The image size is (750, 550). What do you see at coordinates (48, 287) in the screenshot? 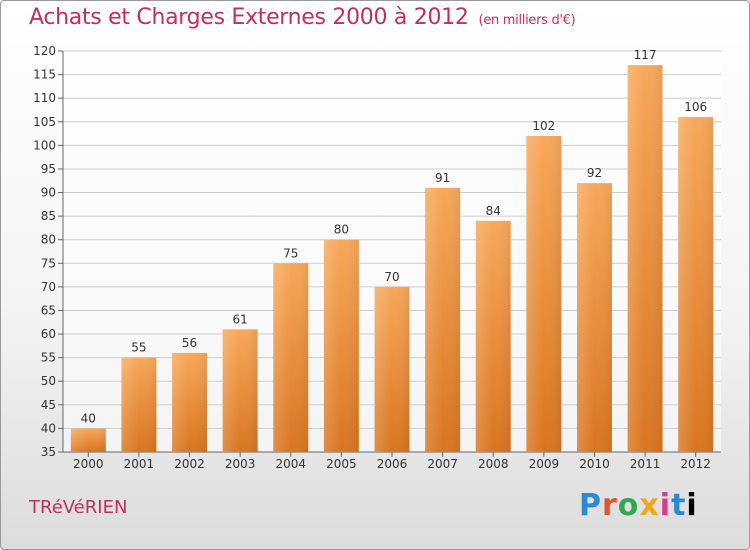
I see `y-tick-label: 70` at bounding box center [48, 287].